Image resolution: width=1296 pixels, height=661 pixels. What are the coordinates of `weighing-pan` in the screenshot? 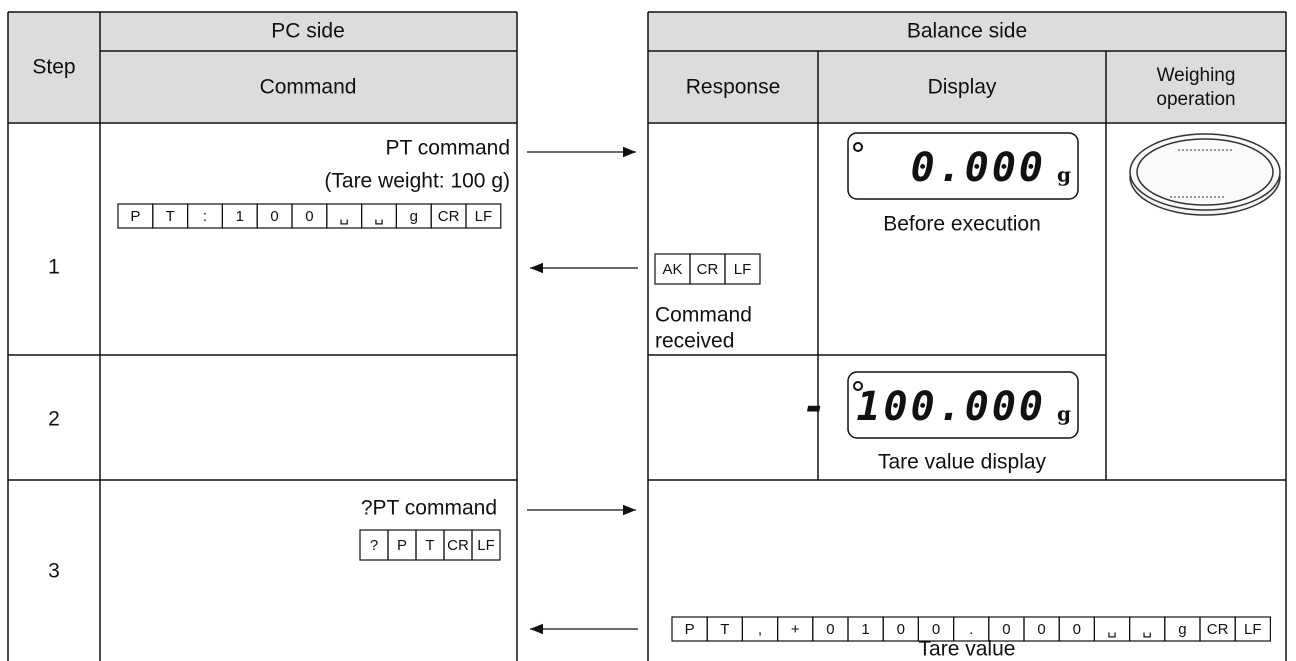 It's located at (1205, 174).